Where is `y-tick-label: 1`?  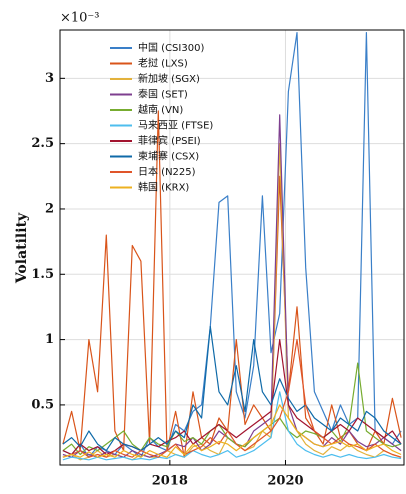
y-tick-label: 1 is located at coordinates (49, 339).